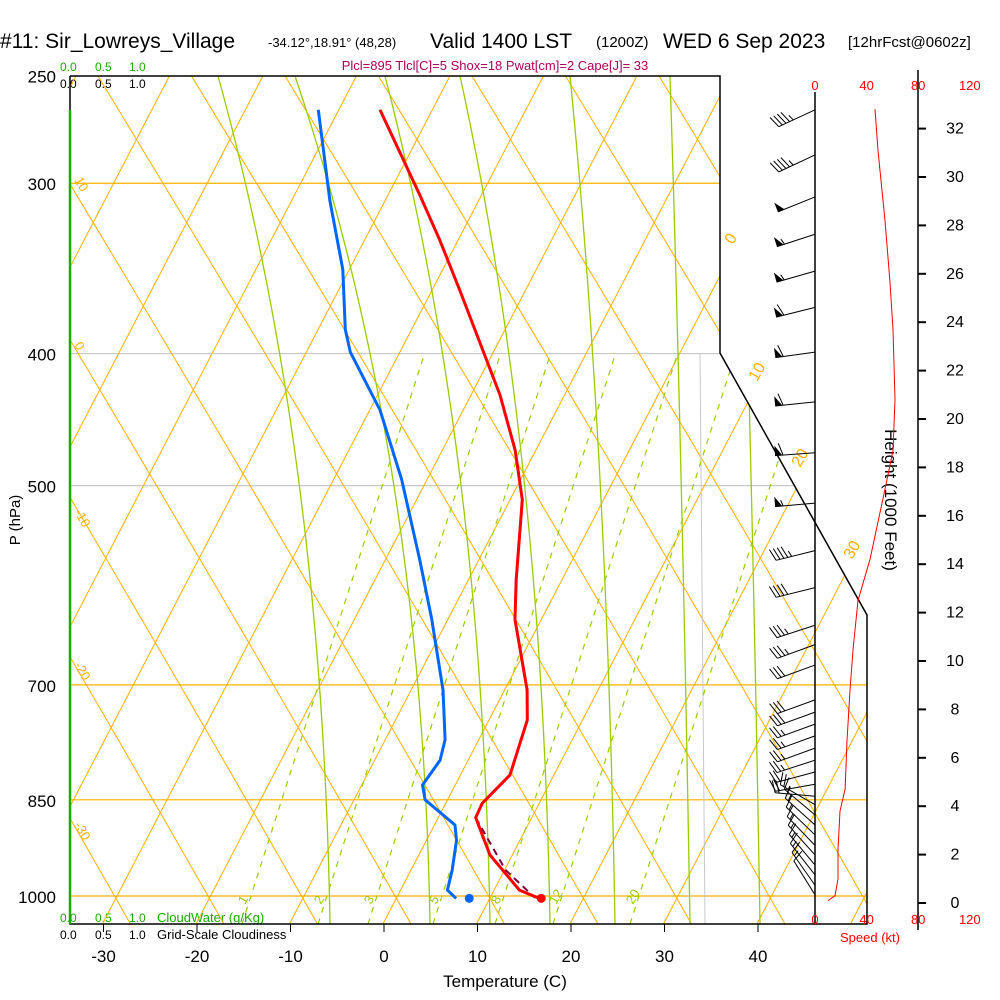 Image resolution: width=1000 pixels, height=1000 pixels. I want to click on height-tick-label: 16, so click(955, 516).